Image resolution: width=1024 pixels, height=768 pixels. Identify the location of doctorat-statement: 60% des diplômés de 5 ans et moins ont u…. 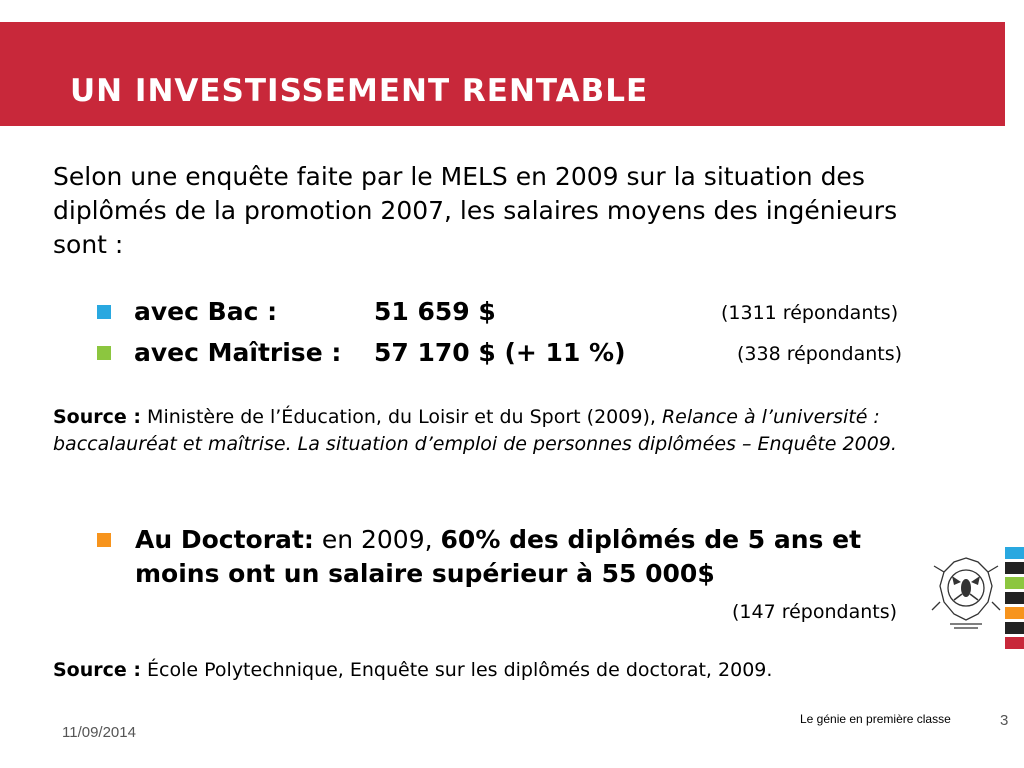
(498, 556).